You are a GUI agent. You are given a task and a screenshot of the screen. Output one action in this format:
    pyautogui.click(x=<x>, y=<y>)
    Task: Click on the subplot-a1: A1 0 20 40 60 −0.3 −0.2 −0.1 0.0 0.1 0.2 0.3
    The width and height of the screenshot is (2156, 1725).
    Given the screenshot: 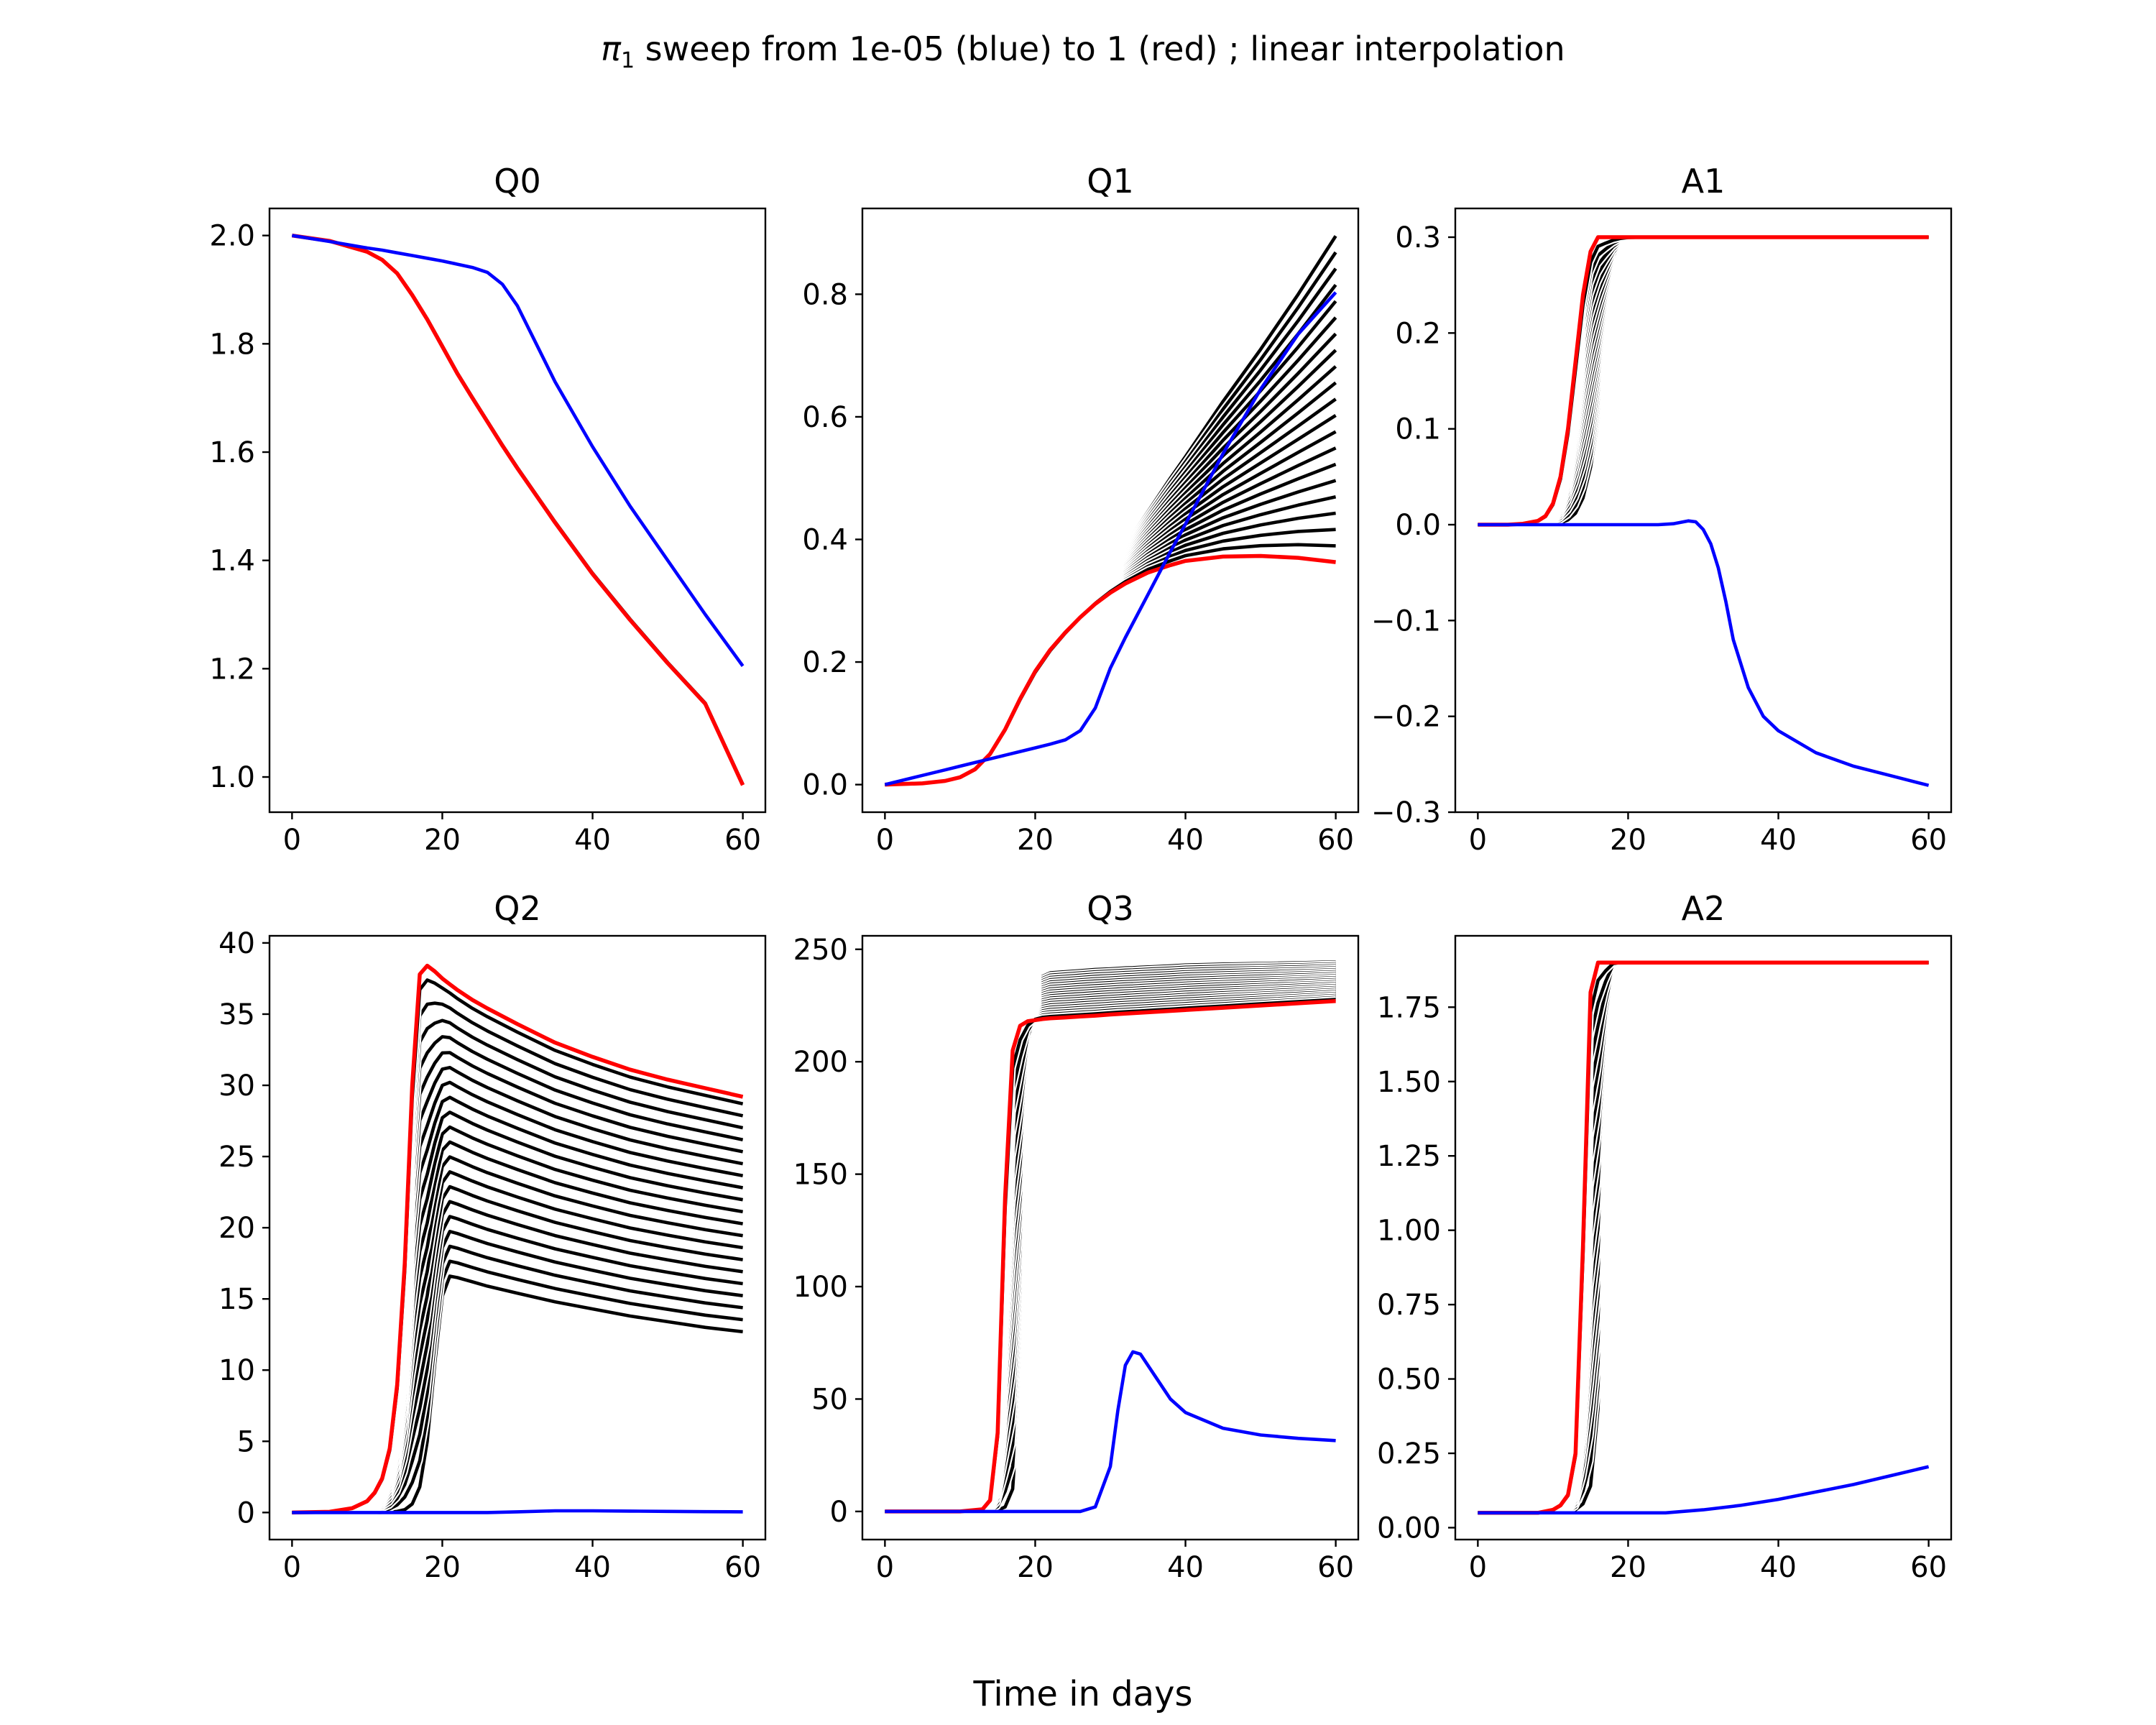 What is the action you would take?
    pyautogui.click(x=1662, y=509)
    